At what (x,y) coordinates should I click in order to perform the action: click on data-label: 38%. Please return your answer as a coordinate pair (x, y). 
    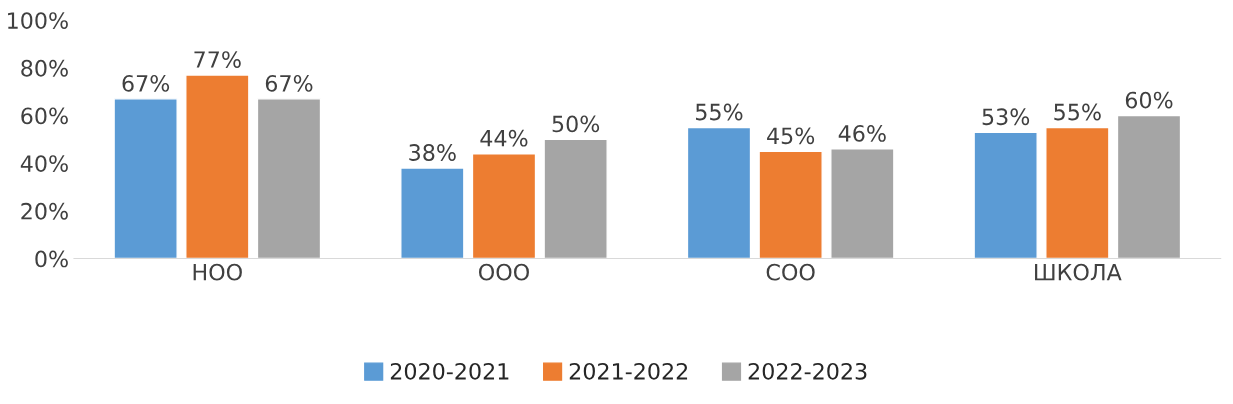
    Looking at the image, I should click on (432, 152).